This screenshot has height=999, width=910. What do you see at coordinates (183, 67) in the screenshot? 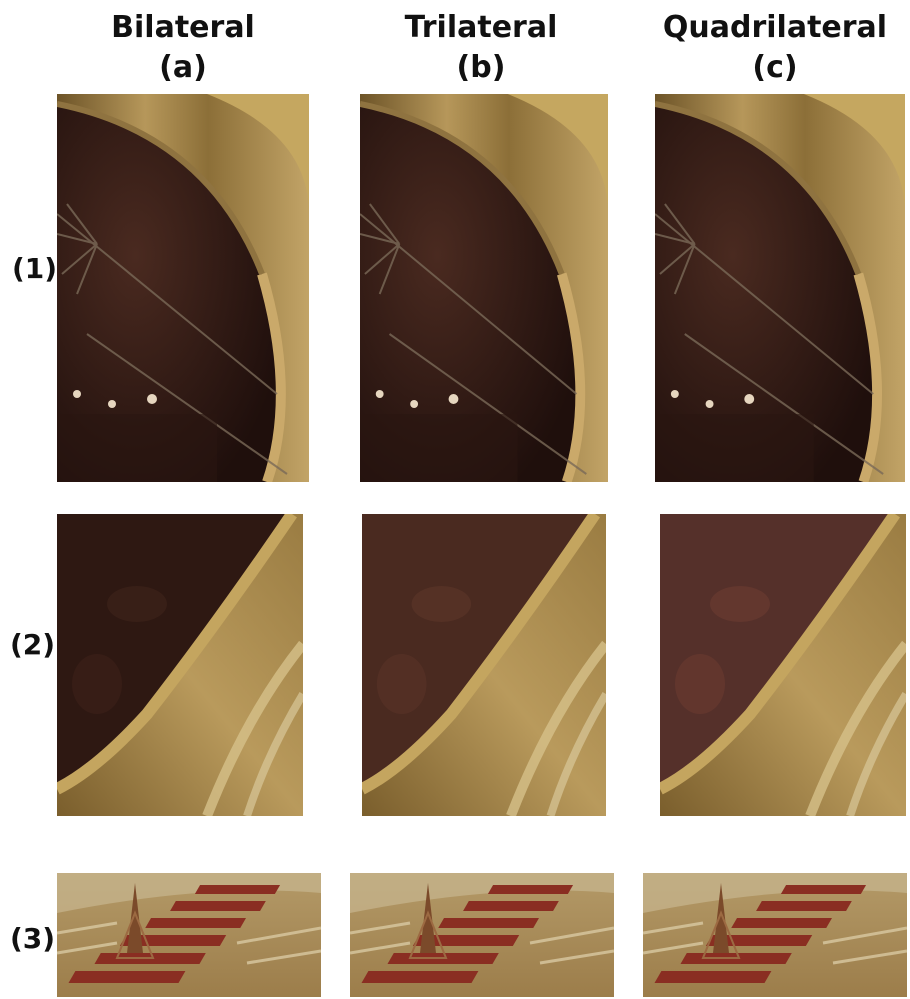
I see `column-letter: (a)` at bounding box center [183, 67].